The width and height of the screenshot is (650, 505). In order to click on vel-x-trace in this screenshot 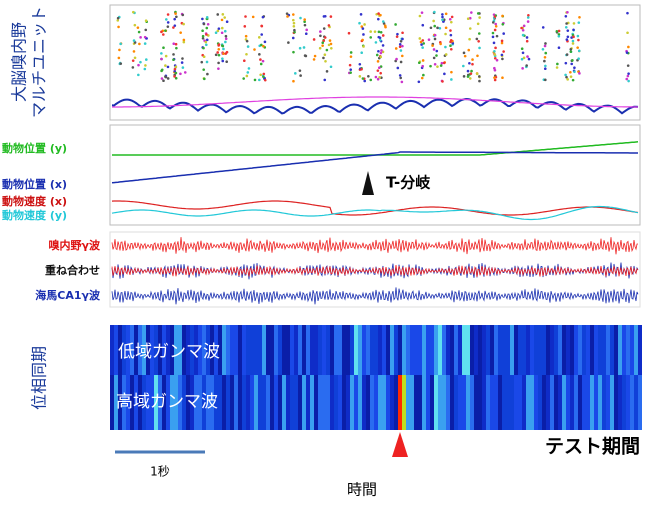, I will do `click(375, 208)`.